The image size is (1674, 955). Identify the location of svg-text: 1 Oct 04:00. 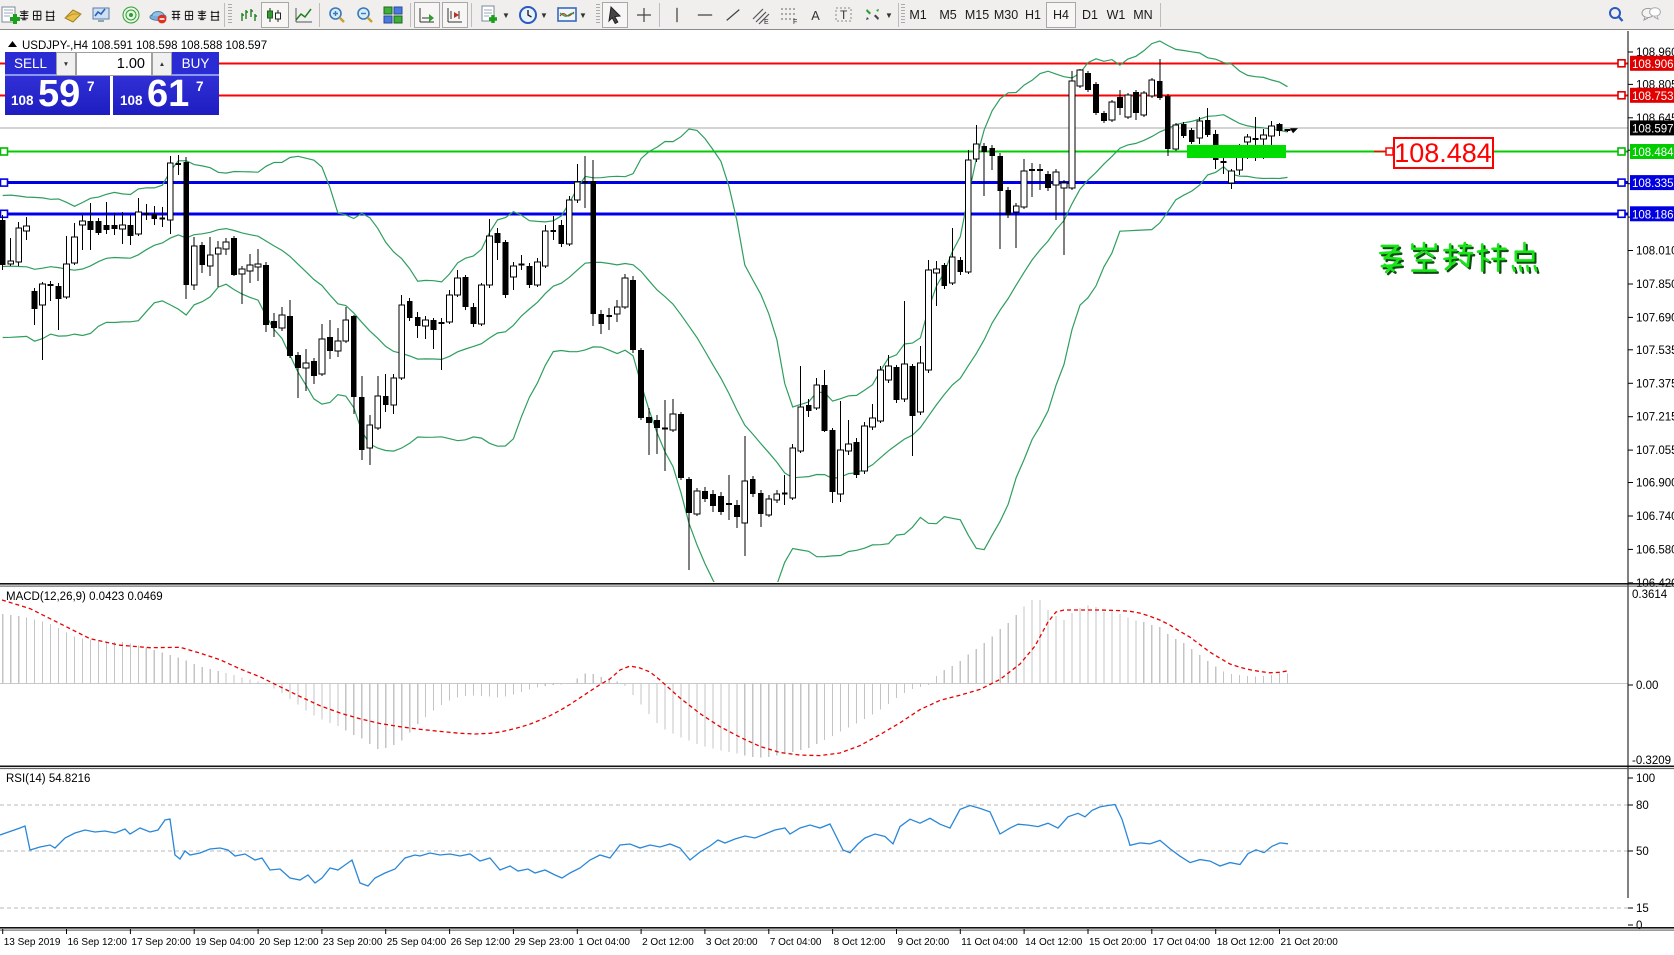
(604, 942).